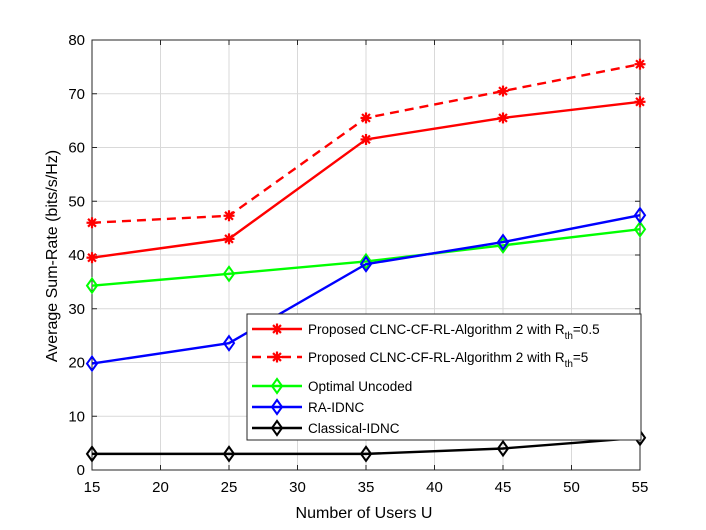 Image resolution: width=706 pixels, height=530 pixels. What do you see at coordinates (503, 487) in the screenshot?
I see `x-tick-label: 45` at bounding box center [503, 487].